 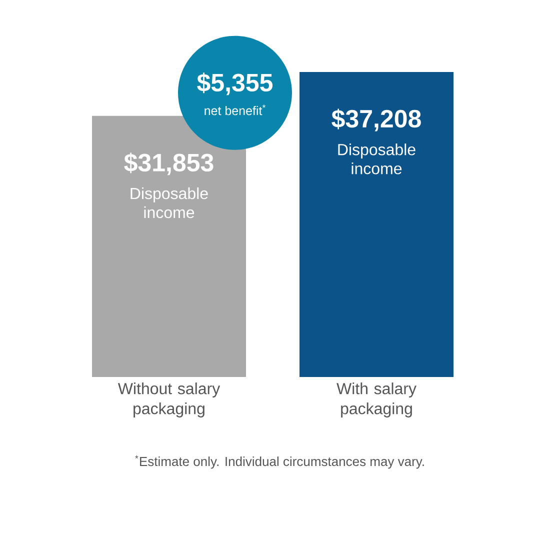 I want to click on x-tick-label: With salary packaging, so click(x=376, y=400).